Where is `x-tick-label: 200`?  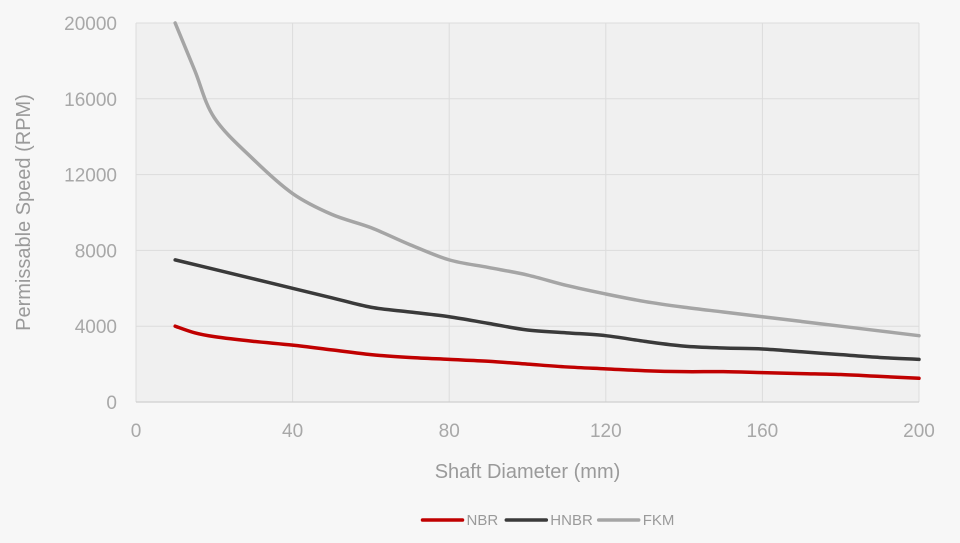
x-tick-label: 200 is located at coordinates (919, 431).